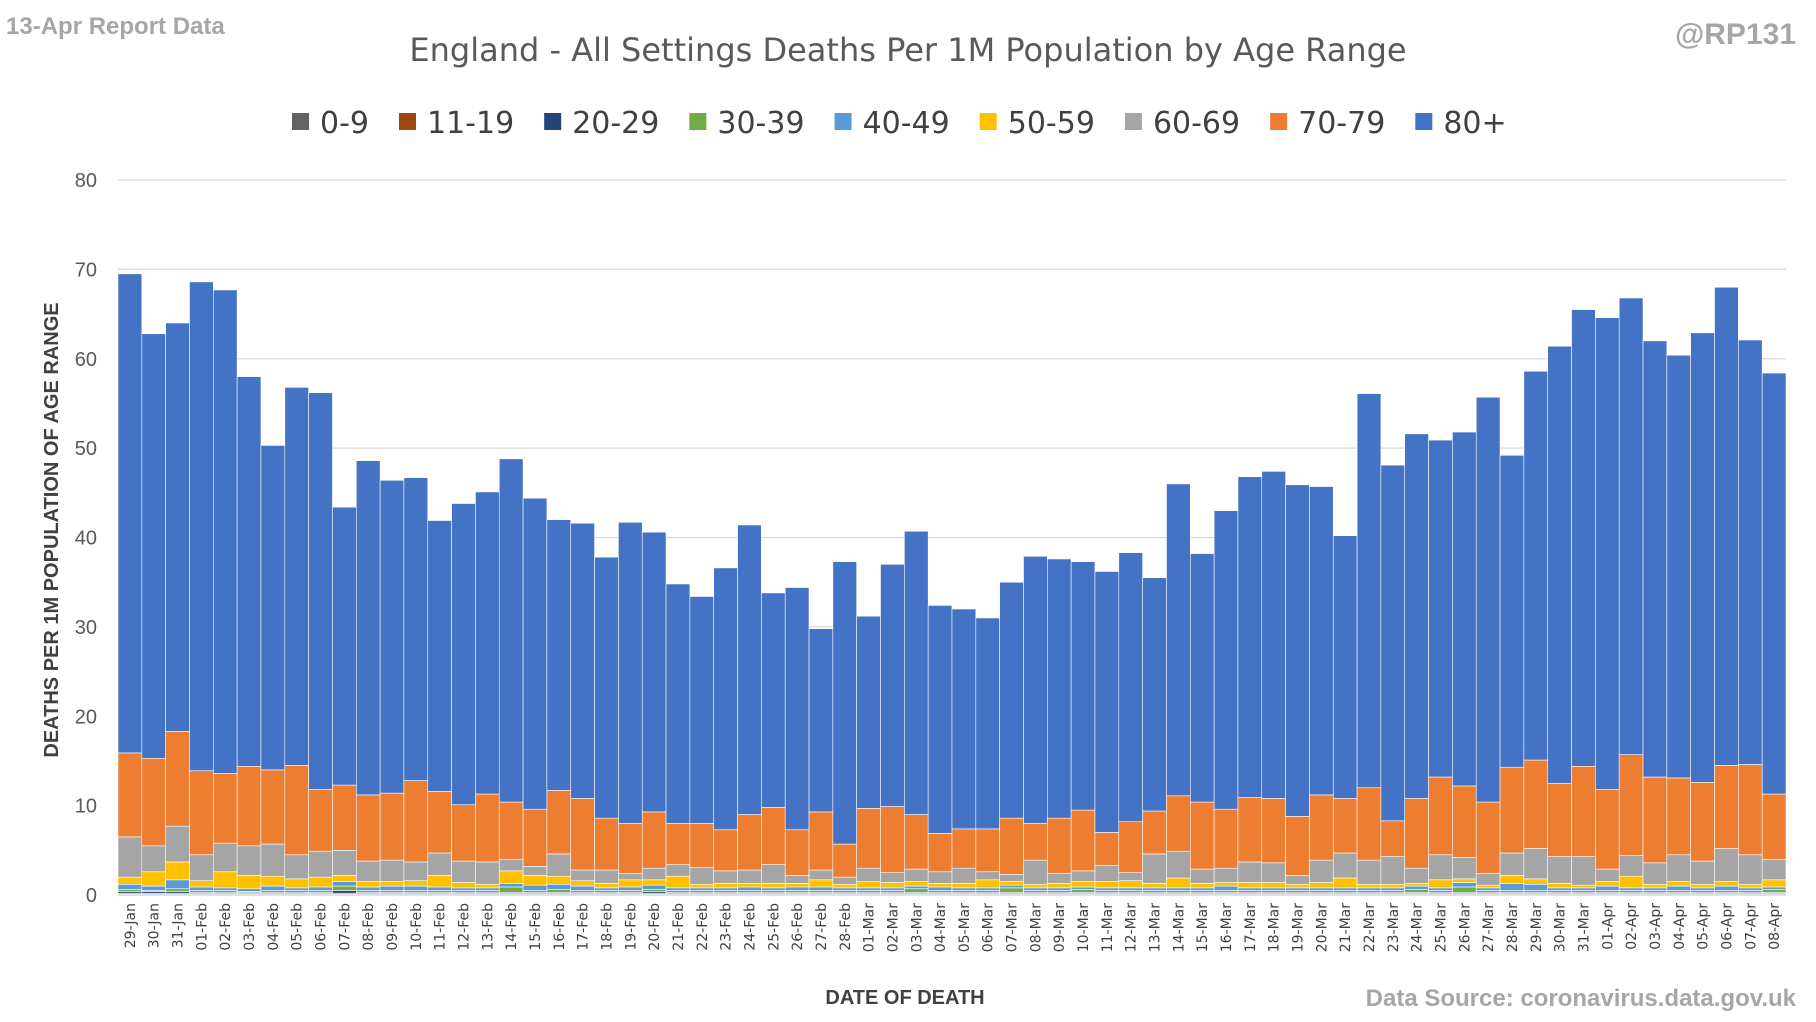 The image size is (1816, 1022). Describe the element at coordinates (1561, 928) in the screenshot. I see `x-tick-label: 30-Mar` at that location.